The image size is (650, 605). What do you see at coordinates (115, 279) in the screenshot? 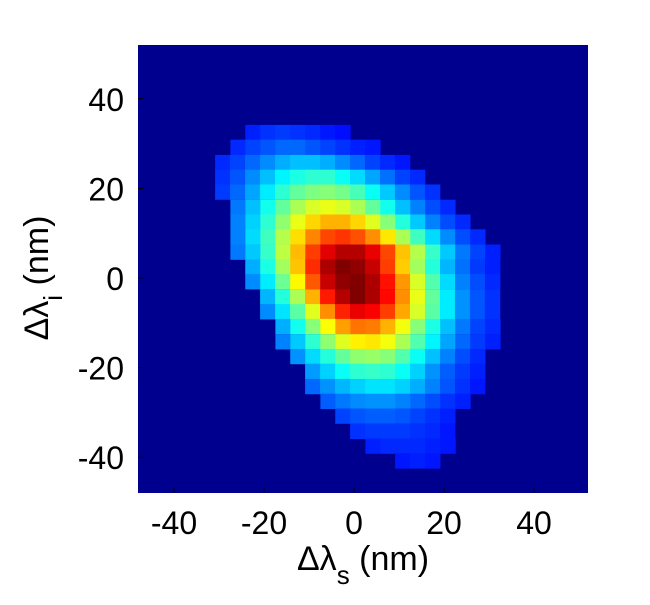
I see `y-tick-label: 0` at bounding box center [115, 279].